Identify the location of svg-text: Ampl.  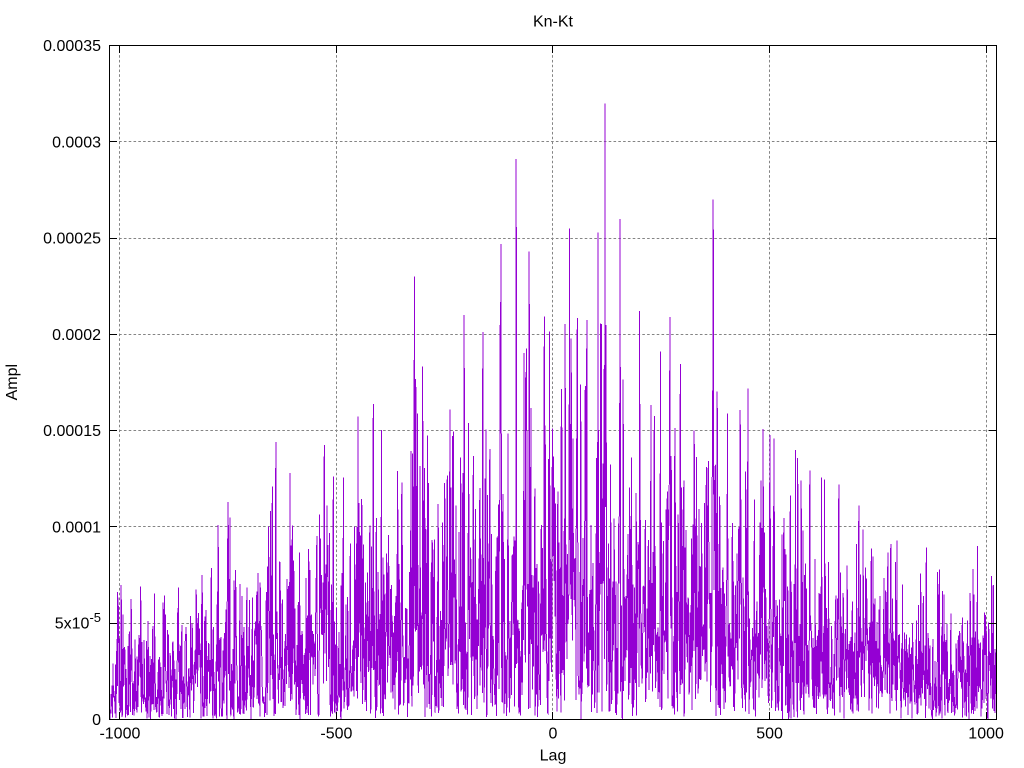
(12, 382).